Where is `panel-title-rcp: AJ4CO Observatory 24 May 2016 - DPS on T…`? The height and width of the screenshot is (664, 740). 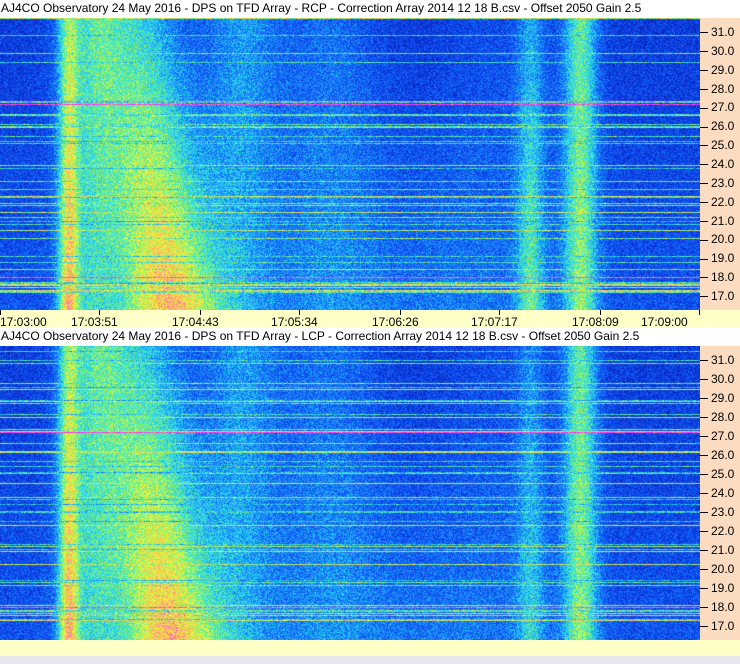 panel-title-rcp: AJ4CO Observatory 24 May 2016 - DPS on T… is located at coordinates (370, 9).